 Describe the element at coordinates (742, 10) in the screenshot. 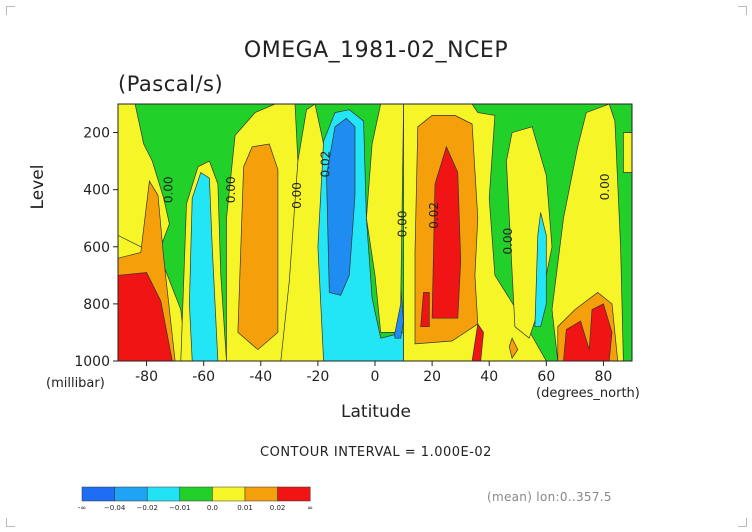

I see `corner-mark-top-right` at that location.